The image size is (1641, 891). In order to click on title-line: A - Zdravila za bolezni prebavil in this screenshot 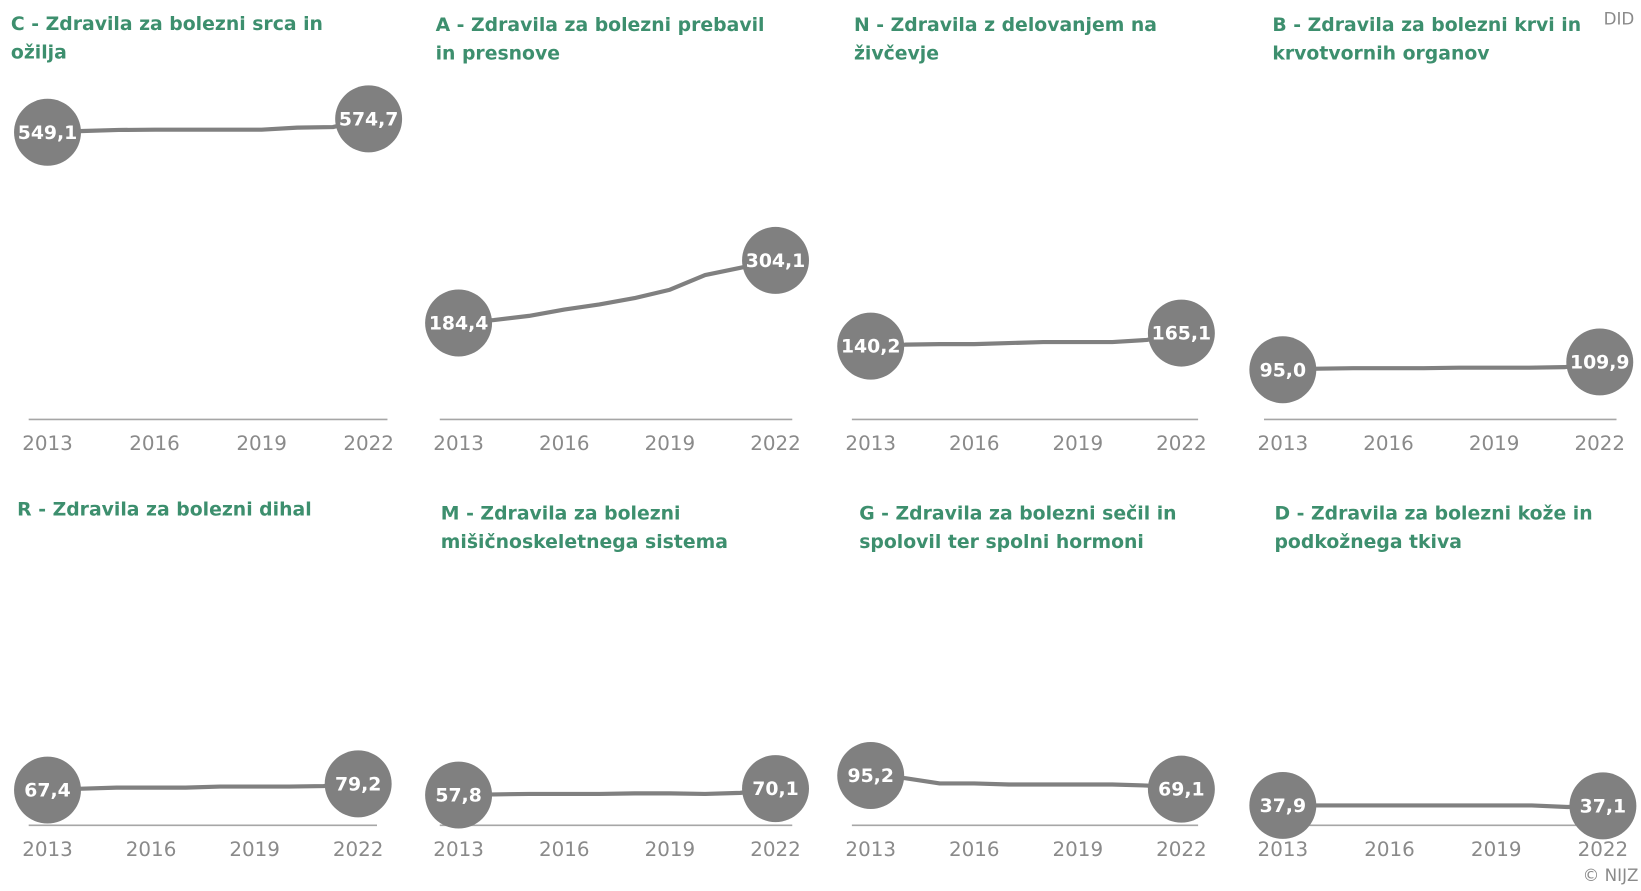, I will do `click(600, 25)`.